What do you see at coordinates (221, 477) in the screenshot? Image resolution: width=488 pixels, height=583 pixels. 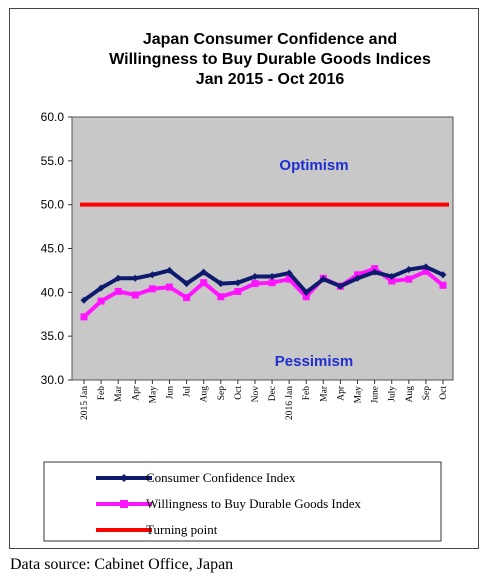 I see `legend-label: Consumer Confidence Index` at bounding box center [221, 477].